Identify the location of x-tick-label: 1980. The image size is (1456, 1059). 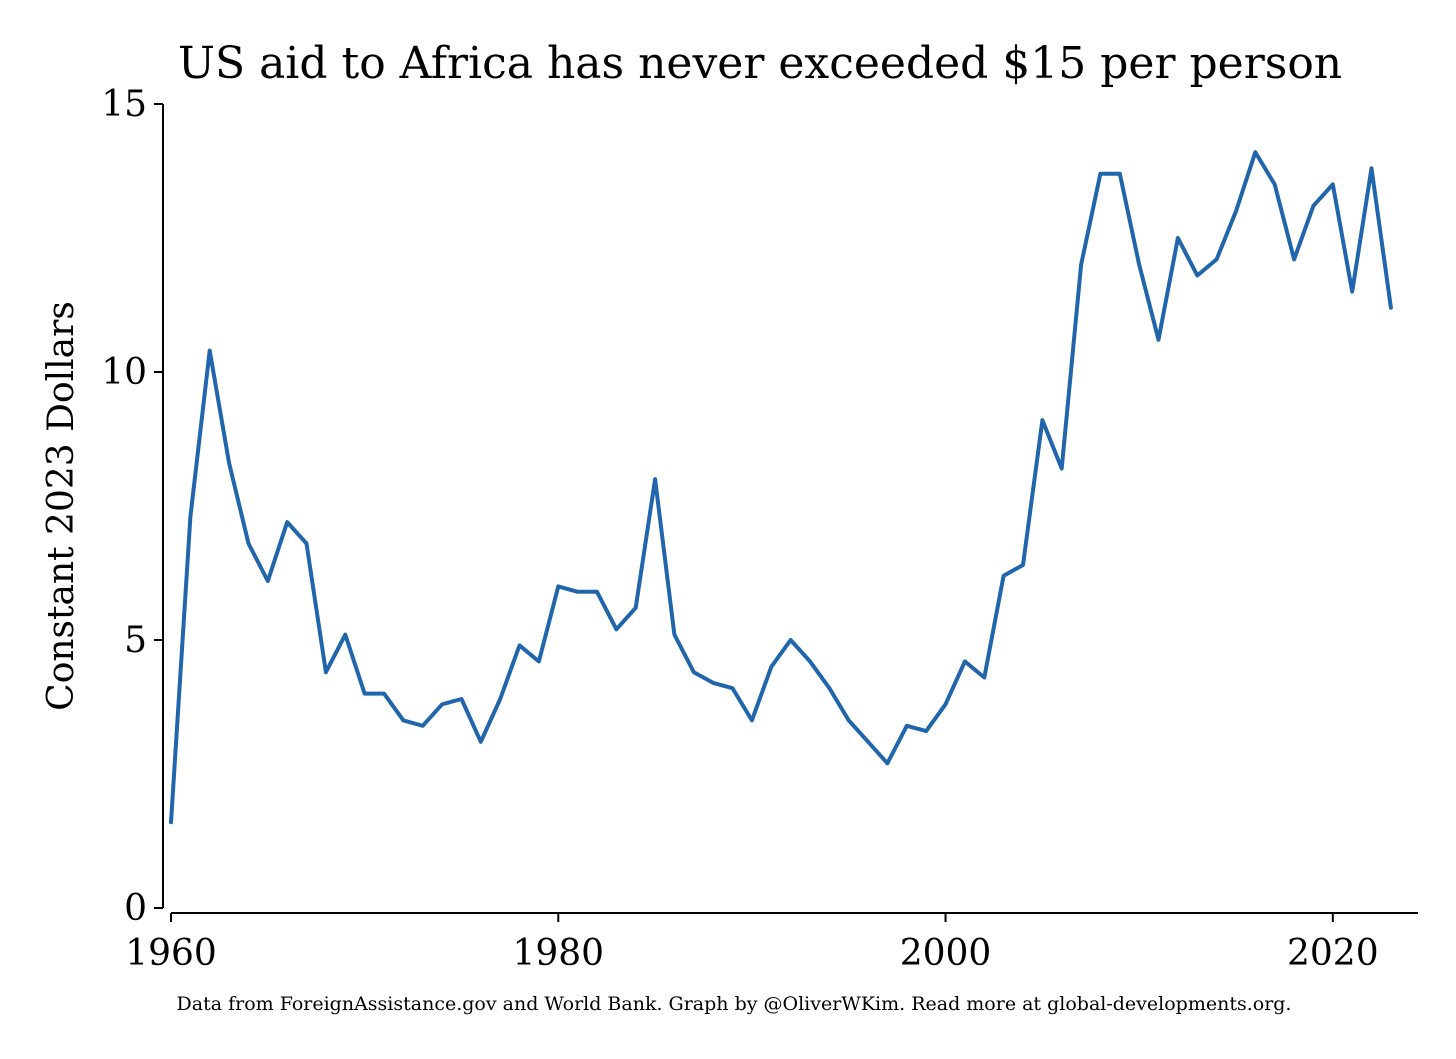
(558, 953).